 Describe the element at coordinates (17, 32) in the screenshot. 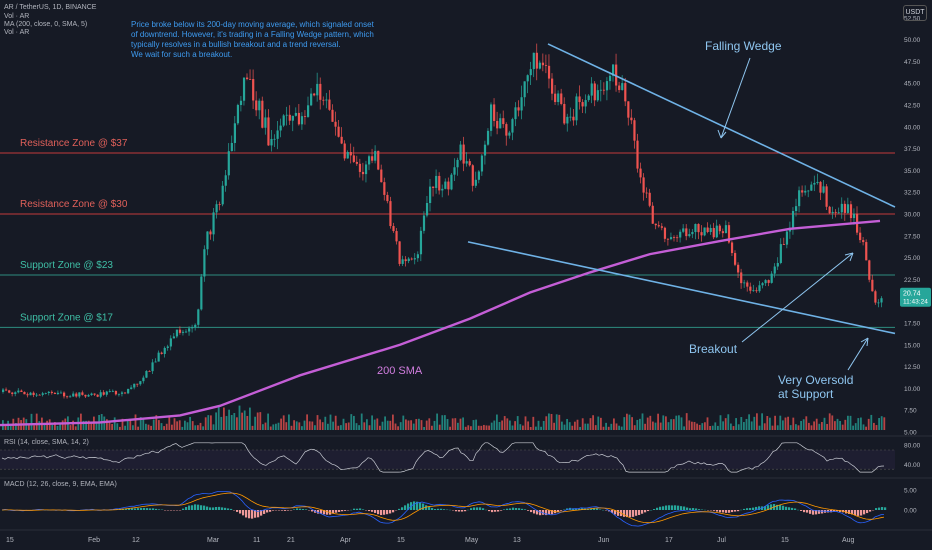

I see `indicator-volume-label-2: Vol · AR` at that location.